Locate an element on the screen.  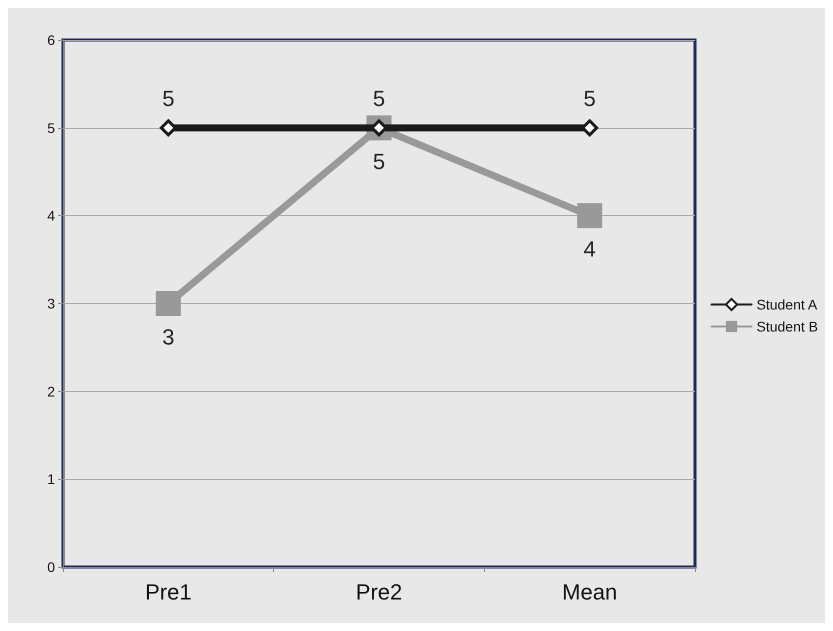
y-tick-label: 1 is located at coordinates (51, 479).